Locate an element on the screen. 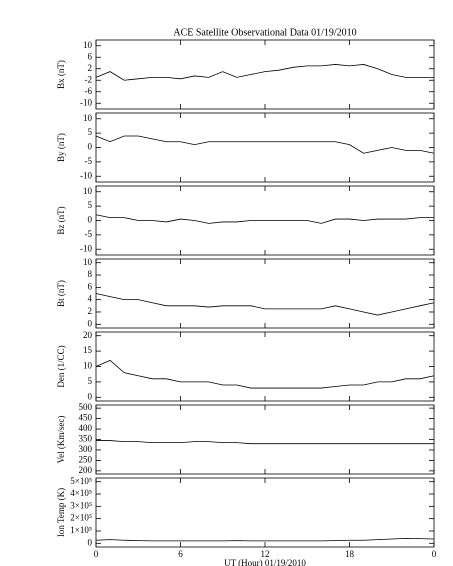  y-tick-label: 200 is located at coordinates (86, 470).